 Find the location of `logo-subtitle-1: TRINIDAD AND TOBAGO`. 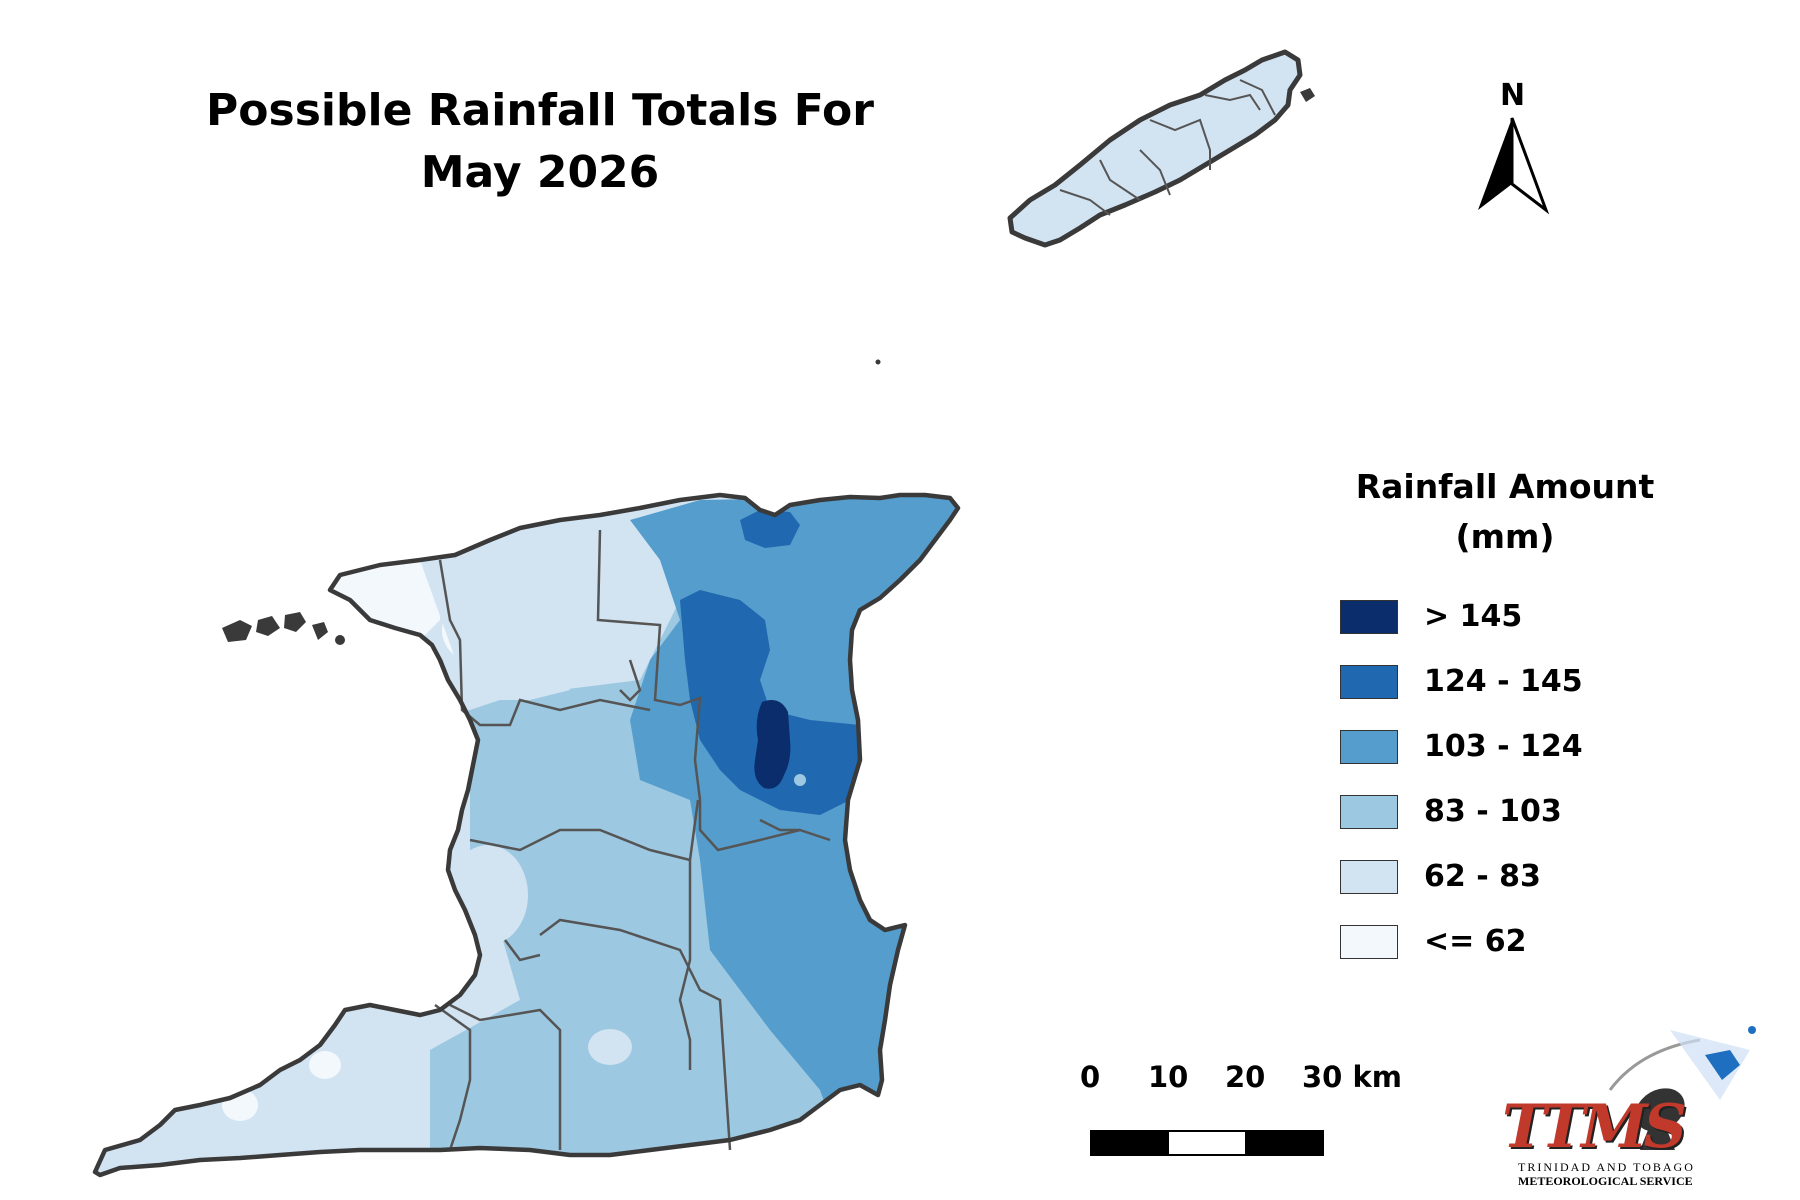

logo-subtitle-1: TRINIDAD AND TOBAGO is located at coordinates (1606, 1167).